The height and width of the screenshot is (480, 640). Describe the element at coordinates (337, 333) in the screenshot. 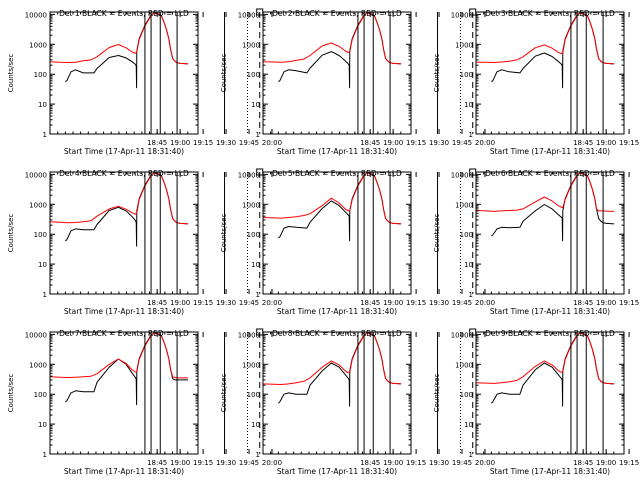

I see `panel-title: Det 8 BLACK = Events, RED = LLD` at that location.